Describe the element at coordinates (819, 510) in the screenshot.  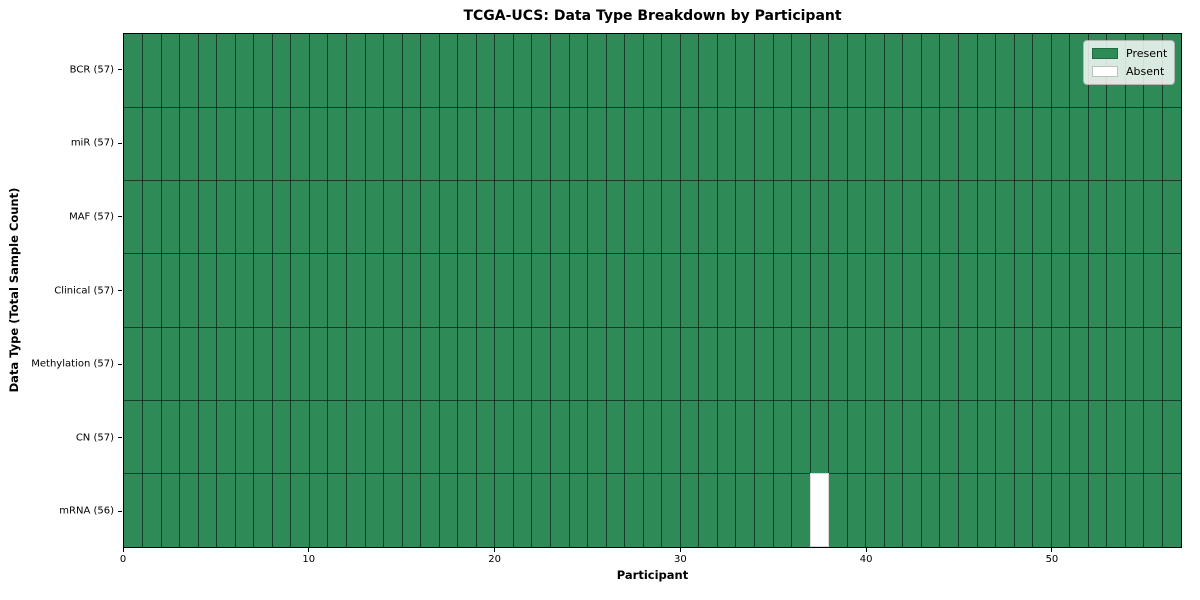
I see `absent-cell` at that location.